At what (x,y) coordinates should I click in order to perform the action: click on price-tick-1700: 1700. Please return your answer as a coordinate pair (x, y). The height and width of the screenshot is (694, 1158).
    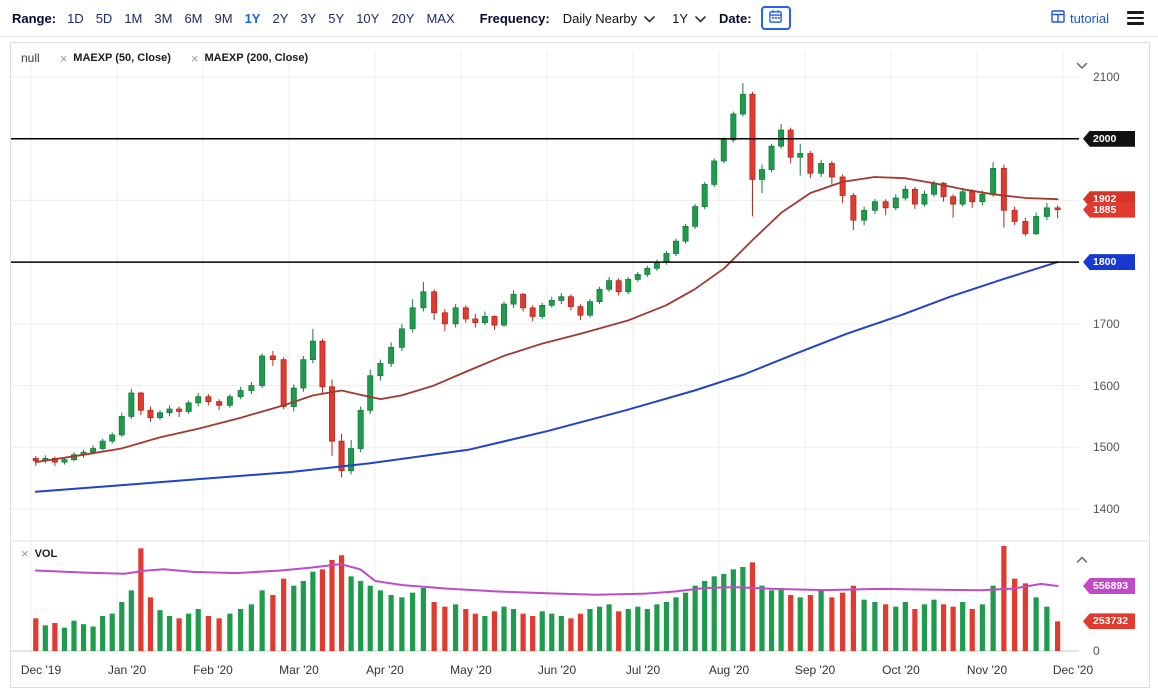
    Looking at the image, I should click on (1106, 323).